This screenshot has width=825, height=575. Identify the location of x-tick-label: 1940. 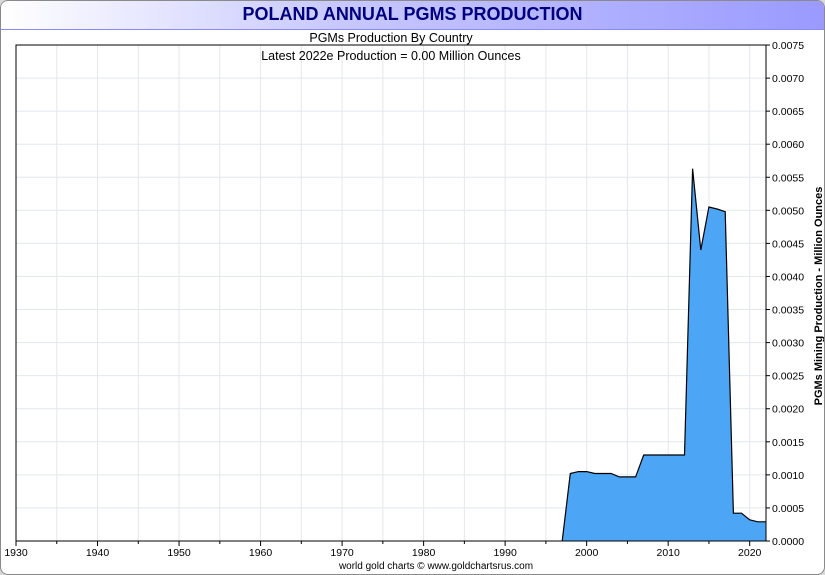
(98, 553).